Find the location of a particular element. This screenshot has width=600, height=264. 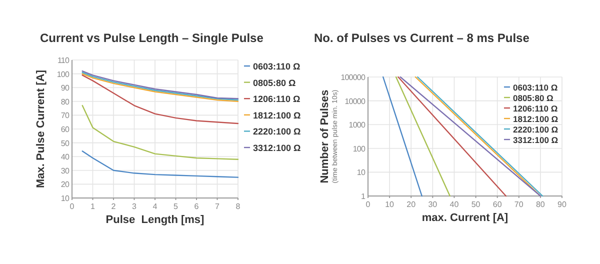

x-tick-label: 3 is located at coordinates (135, 206).